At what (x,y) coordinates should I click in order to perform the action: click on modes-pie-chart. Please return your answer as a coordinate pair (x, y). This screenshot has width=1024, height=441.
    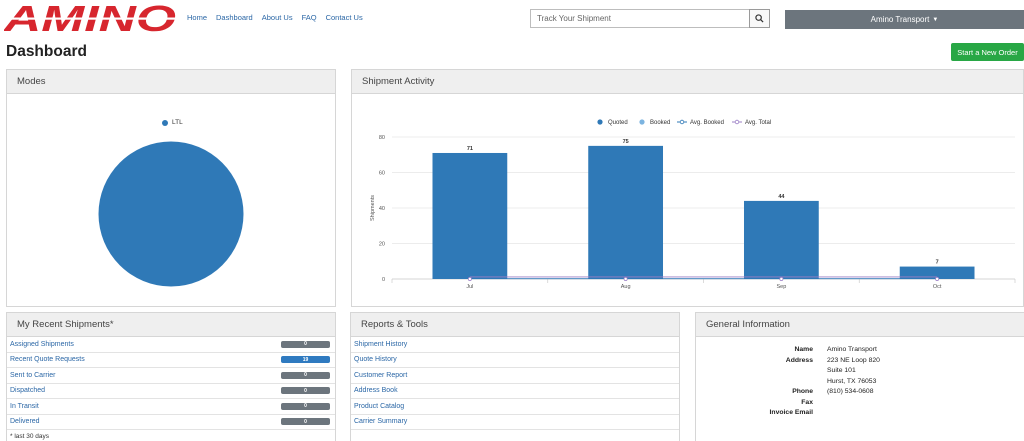
    Looking at the image, I should click on (171, 214).